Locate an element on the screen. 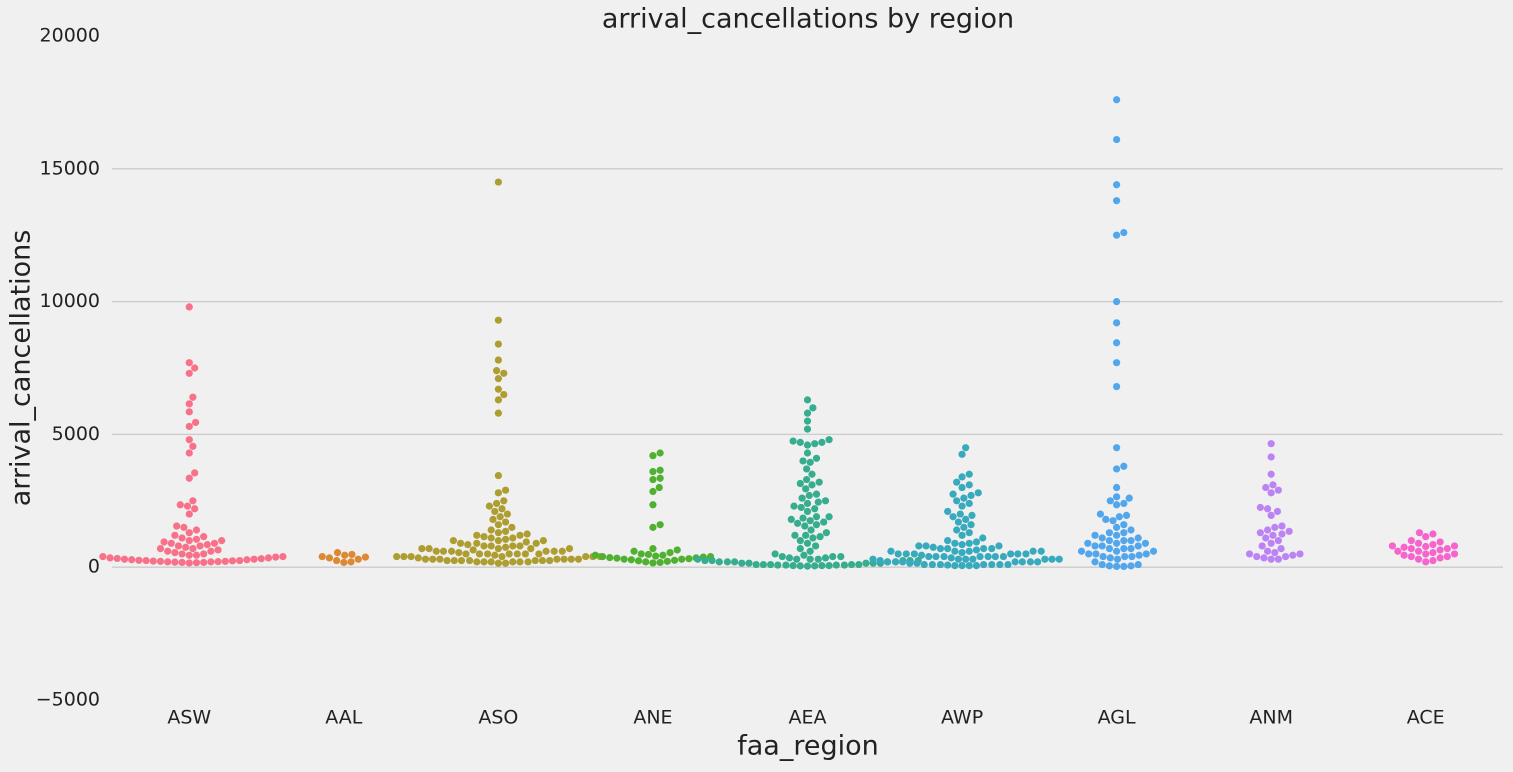  x-tick-label: ANM is located at coordinates (1271, 718).